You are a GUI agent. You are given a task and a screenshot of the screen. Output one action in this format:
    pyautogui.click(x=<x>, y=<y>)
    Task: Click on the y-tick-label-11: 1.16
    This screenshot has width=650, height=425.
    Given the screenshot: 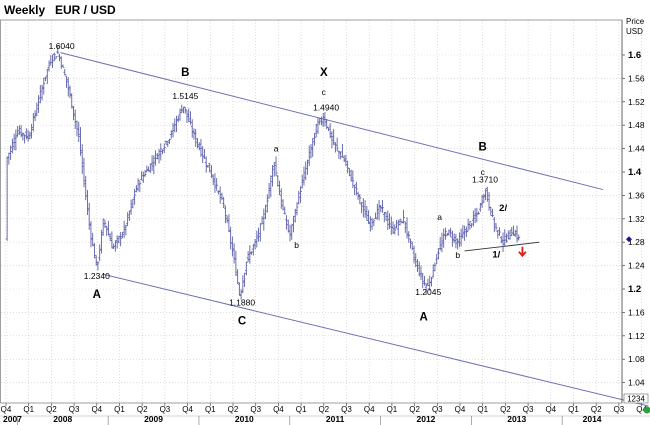 What is the action you would take?
    pyautogui.click(x=636, y=312)
    